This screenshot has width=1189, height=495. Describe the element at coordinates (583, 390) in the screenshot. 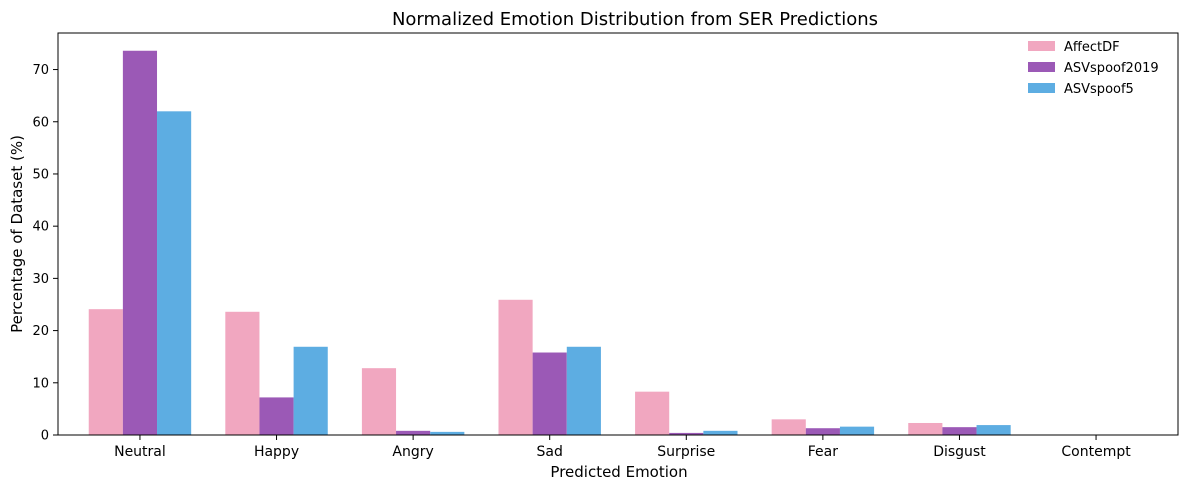

I see `bar-asvspoof5-sad` at that location.